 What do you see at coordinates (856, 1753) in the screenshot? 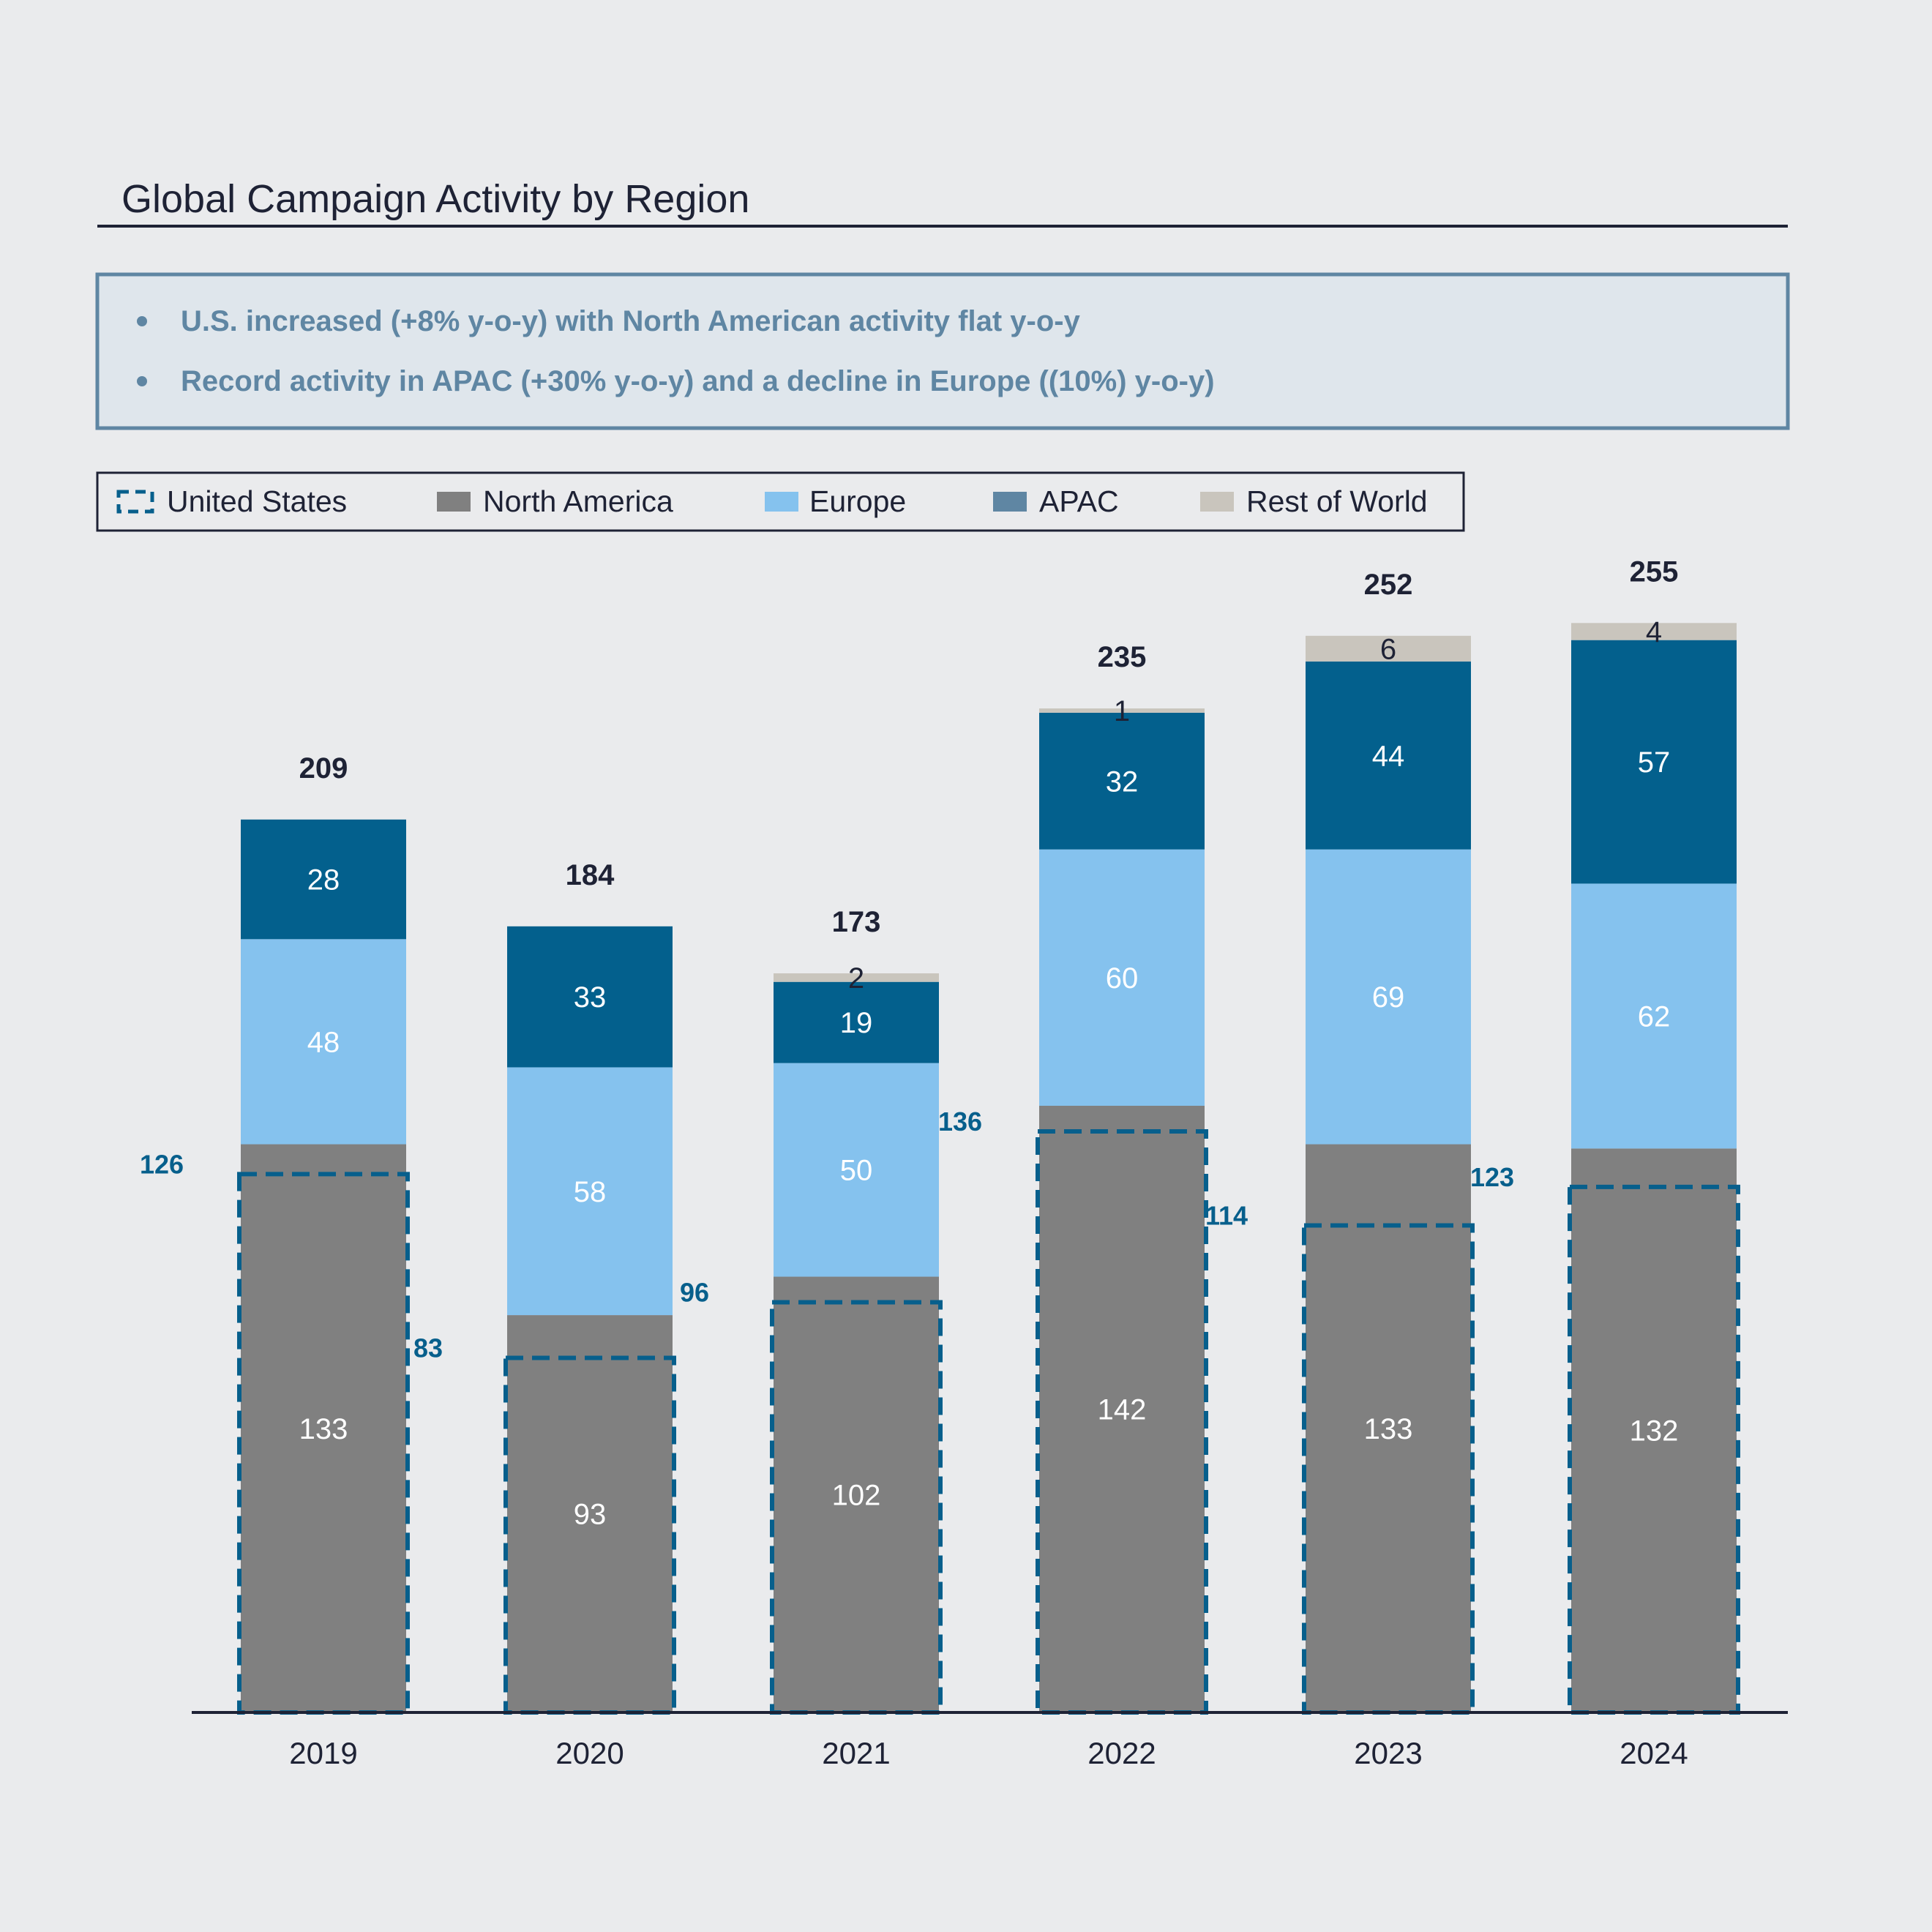
I see `x-tick-label: 2021` at bounding box center [856, 1753].